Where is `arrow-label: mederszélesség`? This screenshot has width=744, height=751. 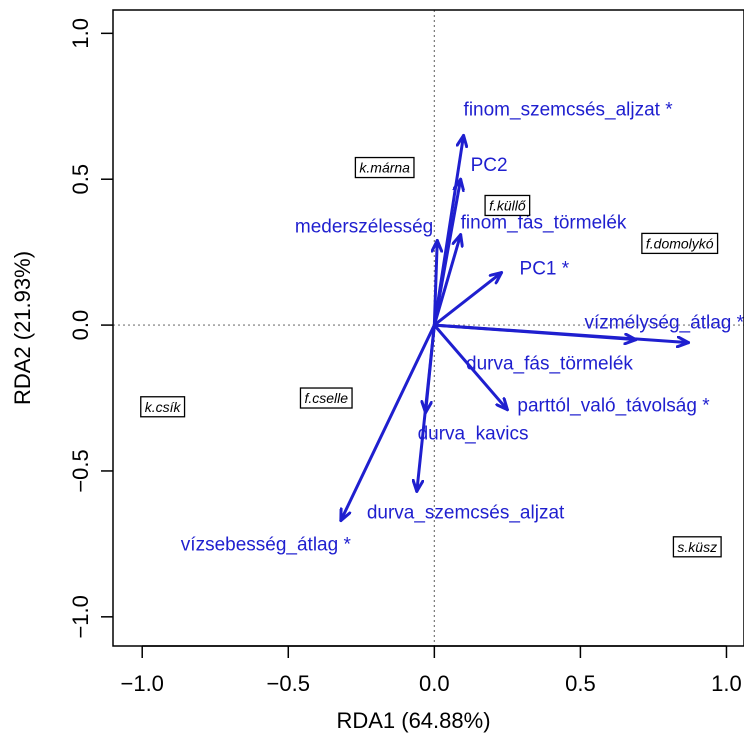 arrow-label: mederszélesség is located at coordinates (364, 226).